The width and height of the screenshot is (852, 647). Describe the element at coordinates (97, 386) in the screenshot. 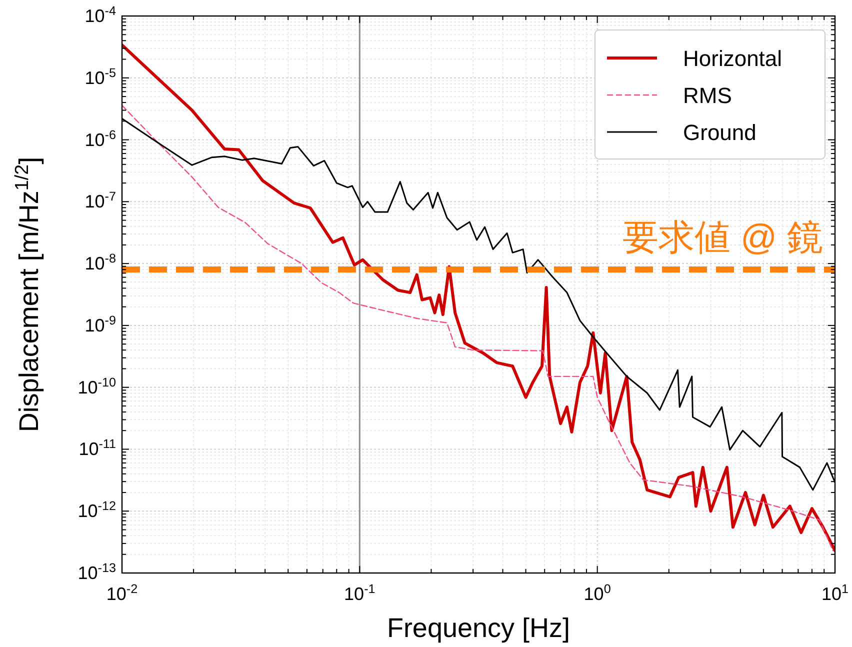

I see `y-tick-label: 10$^{-10}$` at that location.